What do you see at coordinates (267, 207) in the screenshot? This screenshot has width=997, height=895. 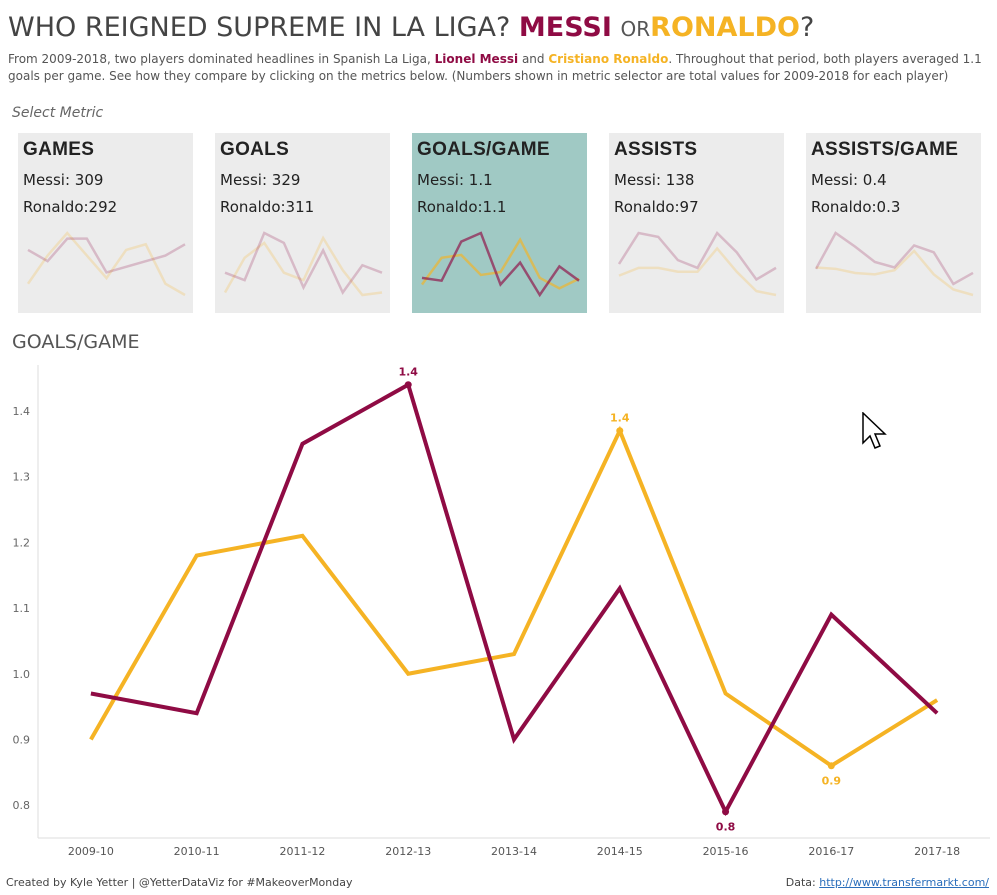 I see `metric-card-ronaldo-value: Ronaldo:311` at bounding box center [267, 207].